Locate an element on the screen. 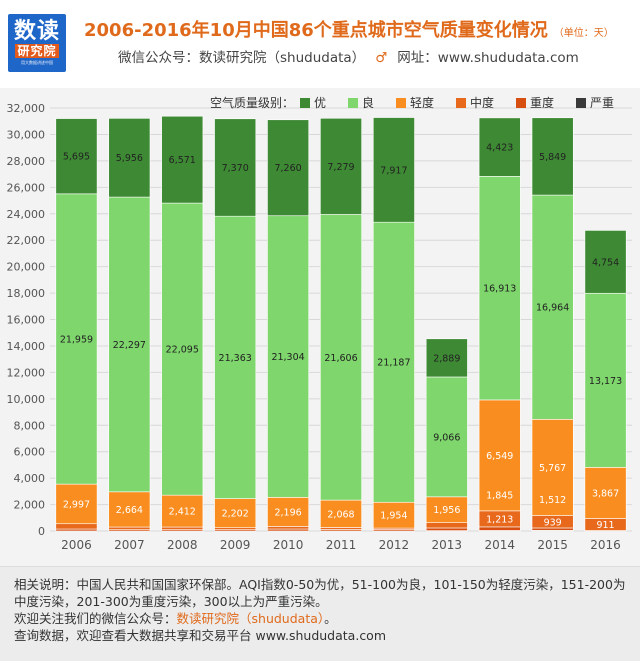 The width and height of the screenshot is (640, 661). data-label: 6,571 is located at coordinates (182, 160).